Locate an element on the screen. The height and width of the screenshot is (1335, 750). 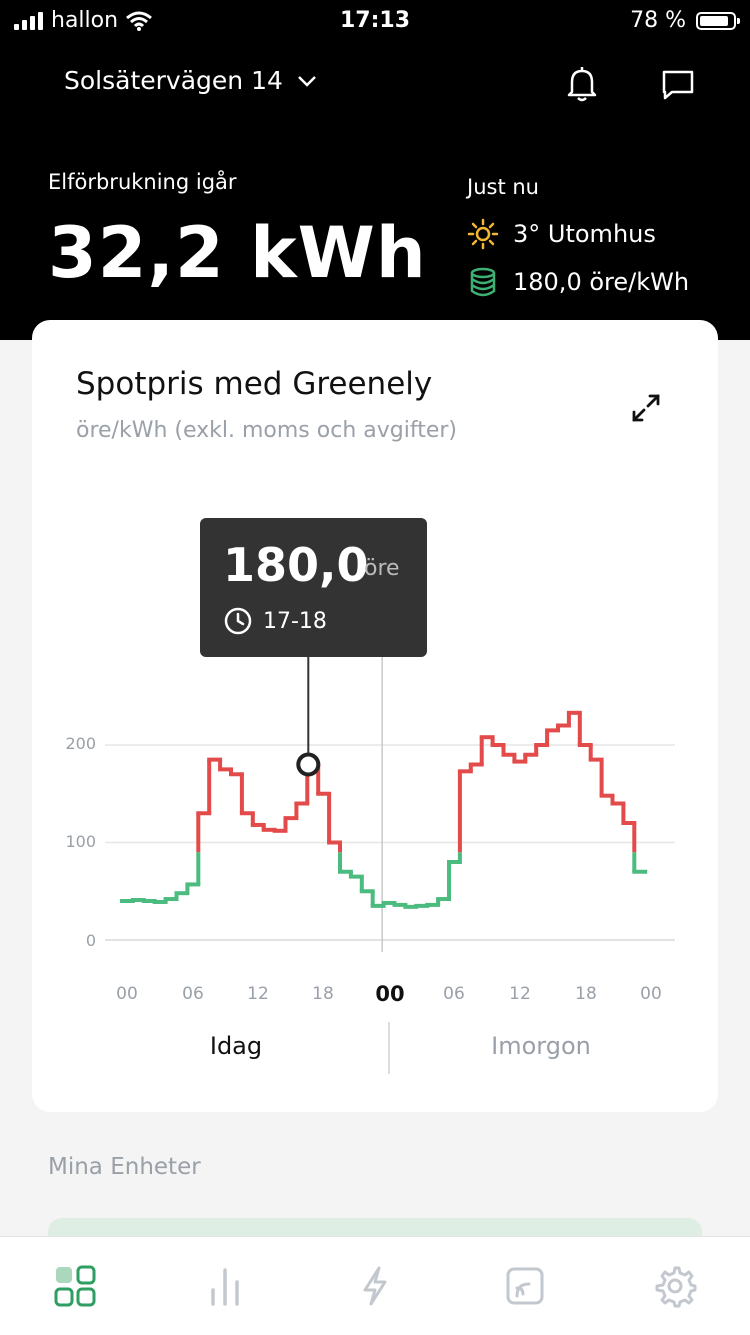
battery-percent: 78 % is located at coordinates (658, 20).